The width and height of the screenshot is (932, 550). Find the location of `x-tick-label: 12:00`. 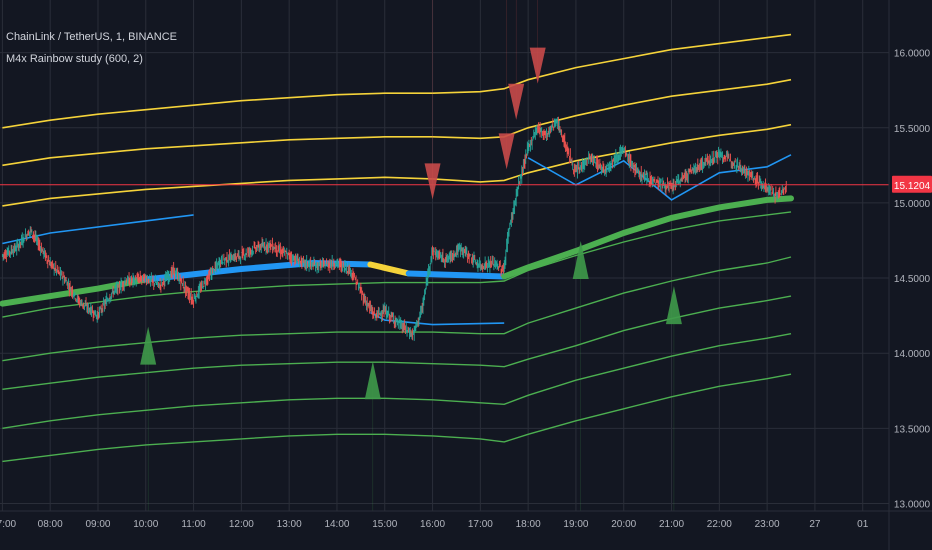

x-tick-label: 12:00 is located at coordinates (241, 524).